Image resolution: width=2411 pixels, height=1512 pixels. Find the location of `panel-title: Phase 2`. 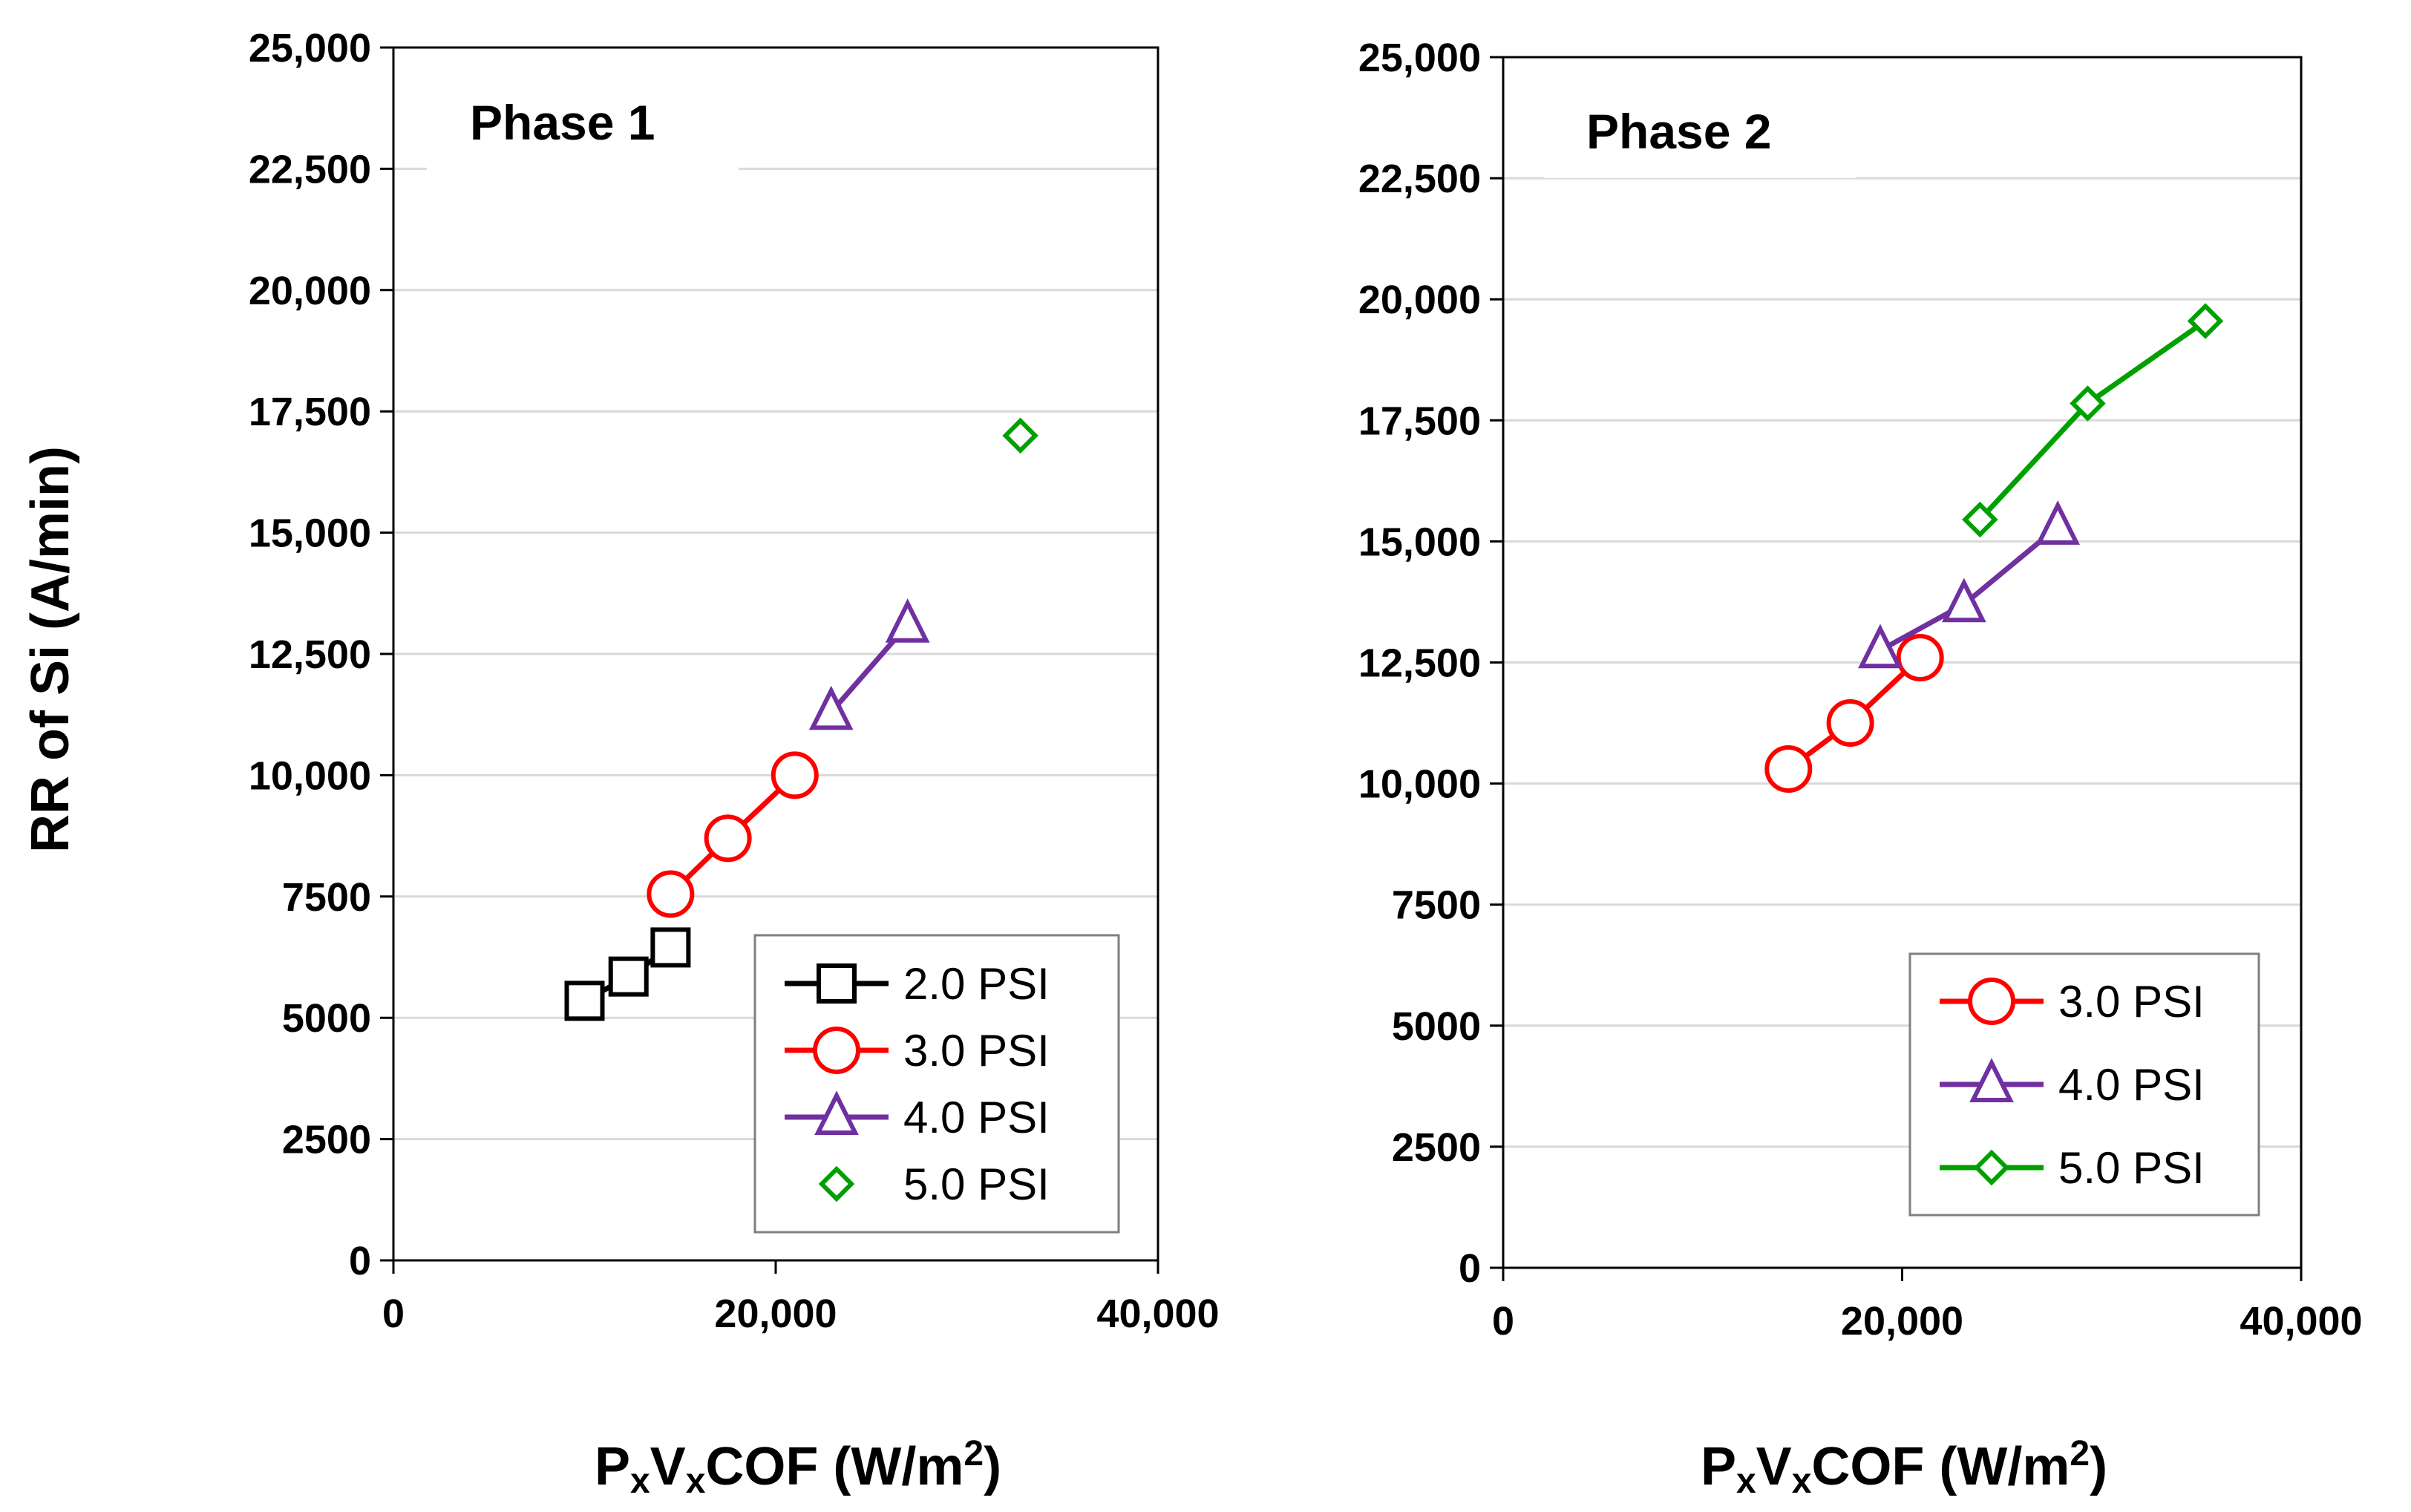

panel-title: Phase 2 is located at coordinates (1679, 131).